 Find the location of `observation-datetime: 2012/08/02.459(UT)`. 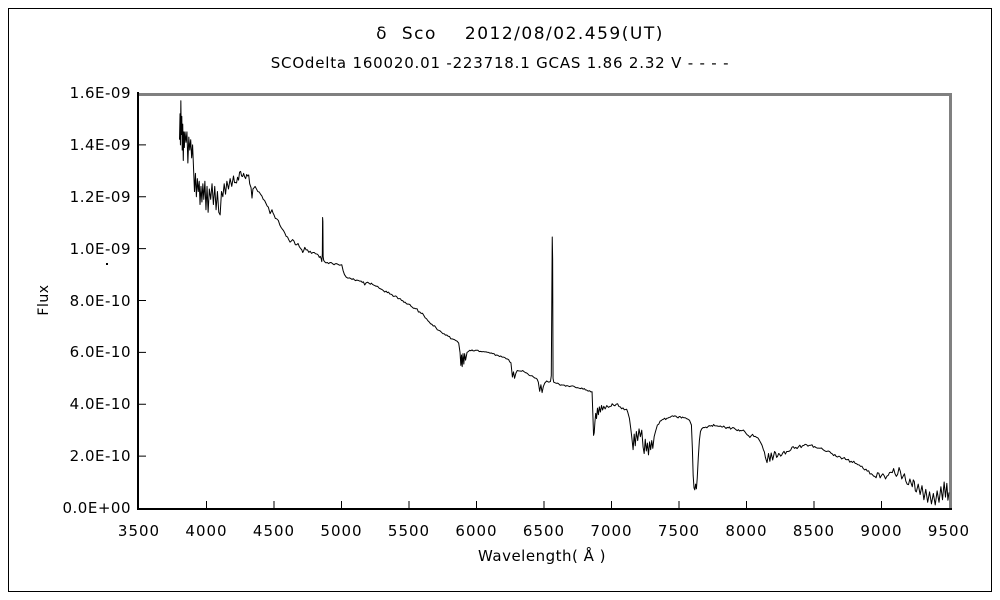

observation-datetime: 2012/08/02.459(UT) is located at coordinates (564, 34).